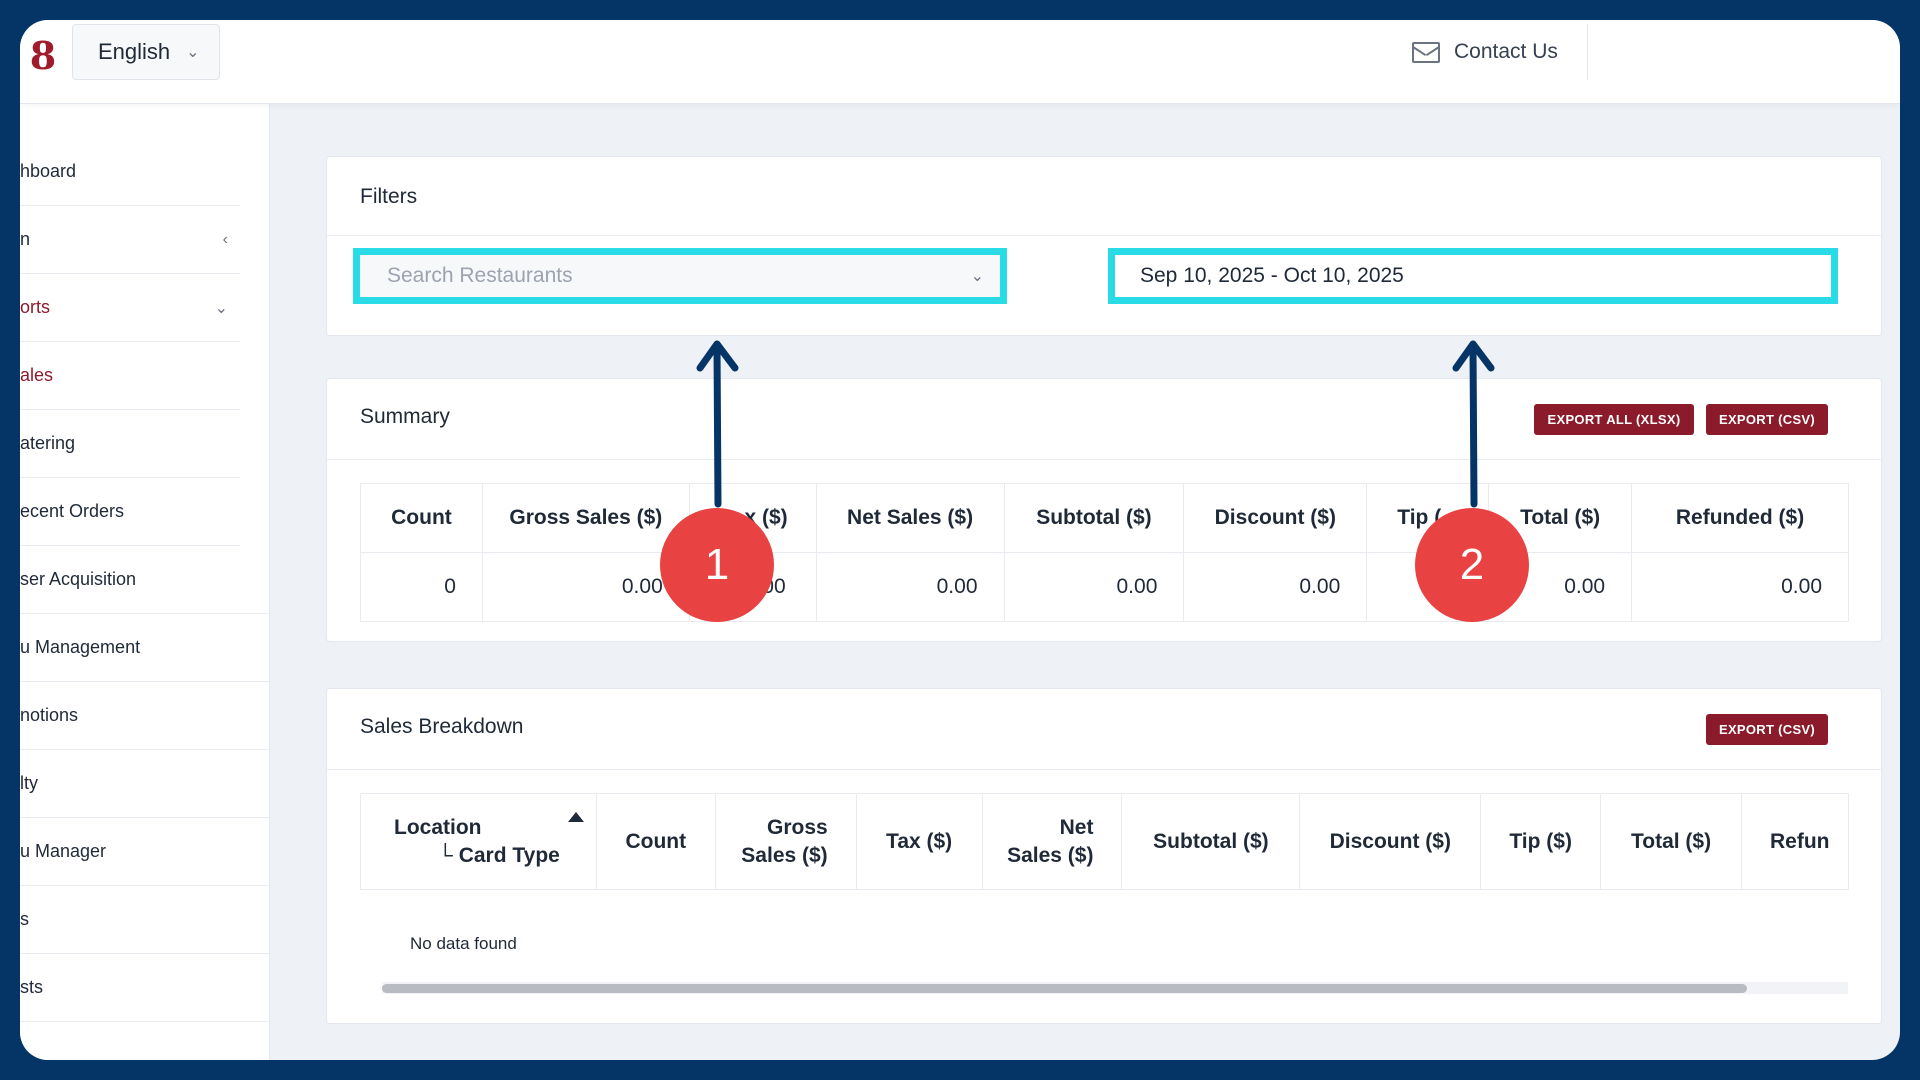 The width and height of the screenshot is (1920, 1080). I want to click on brand-logo-icon: 8, so click(43, 55).